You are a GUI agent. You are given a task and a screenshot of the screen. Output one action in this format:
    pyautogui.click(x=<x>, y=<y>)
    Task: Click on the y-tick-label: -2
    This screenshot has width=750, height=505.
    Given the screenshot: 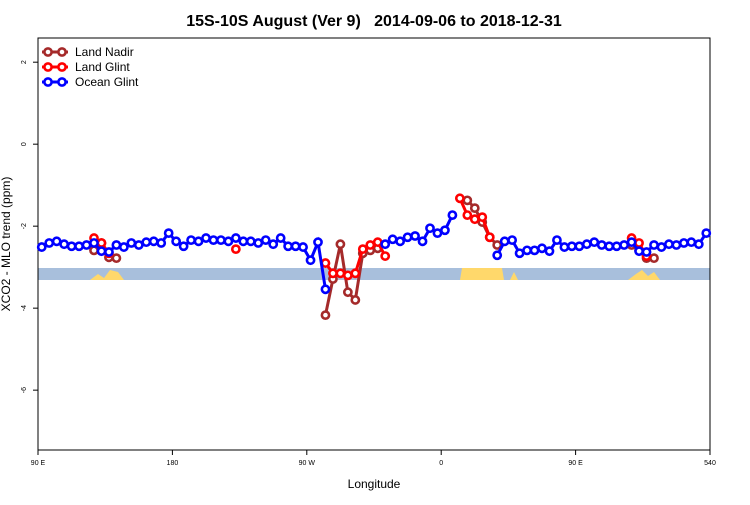 What is the action you would take?
    pyautogui.click(x=24, y=226)
    